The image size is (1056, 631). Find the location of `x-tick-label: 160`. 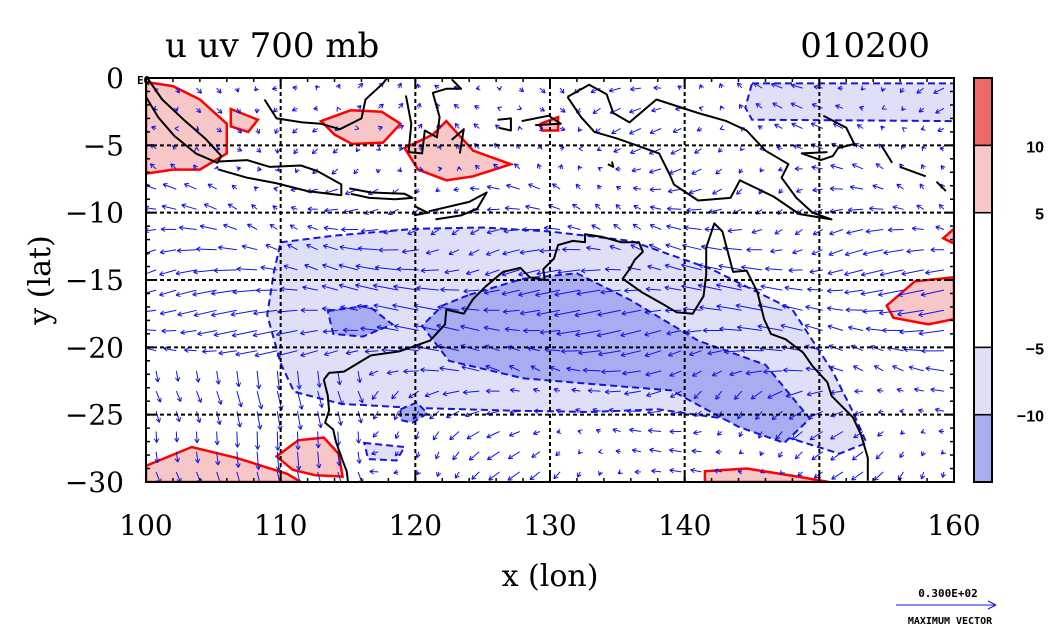

x-tick-label: 160 is located at coordinates (953, 525).